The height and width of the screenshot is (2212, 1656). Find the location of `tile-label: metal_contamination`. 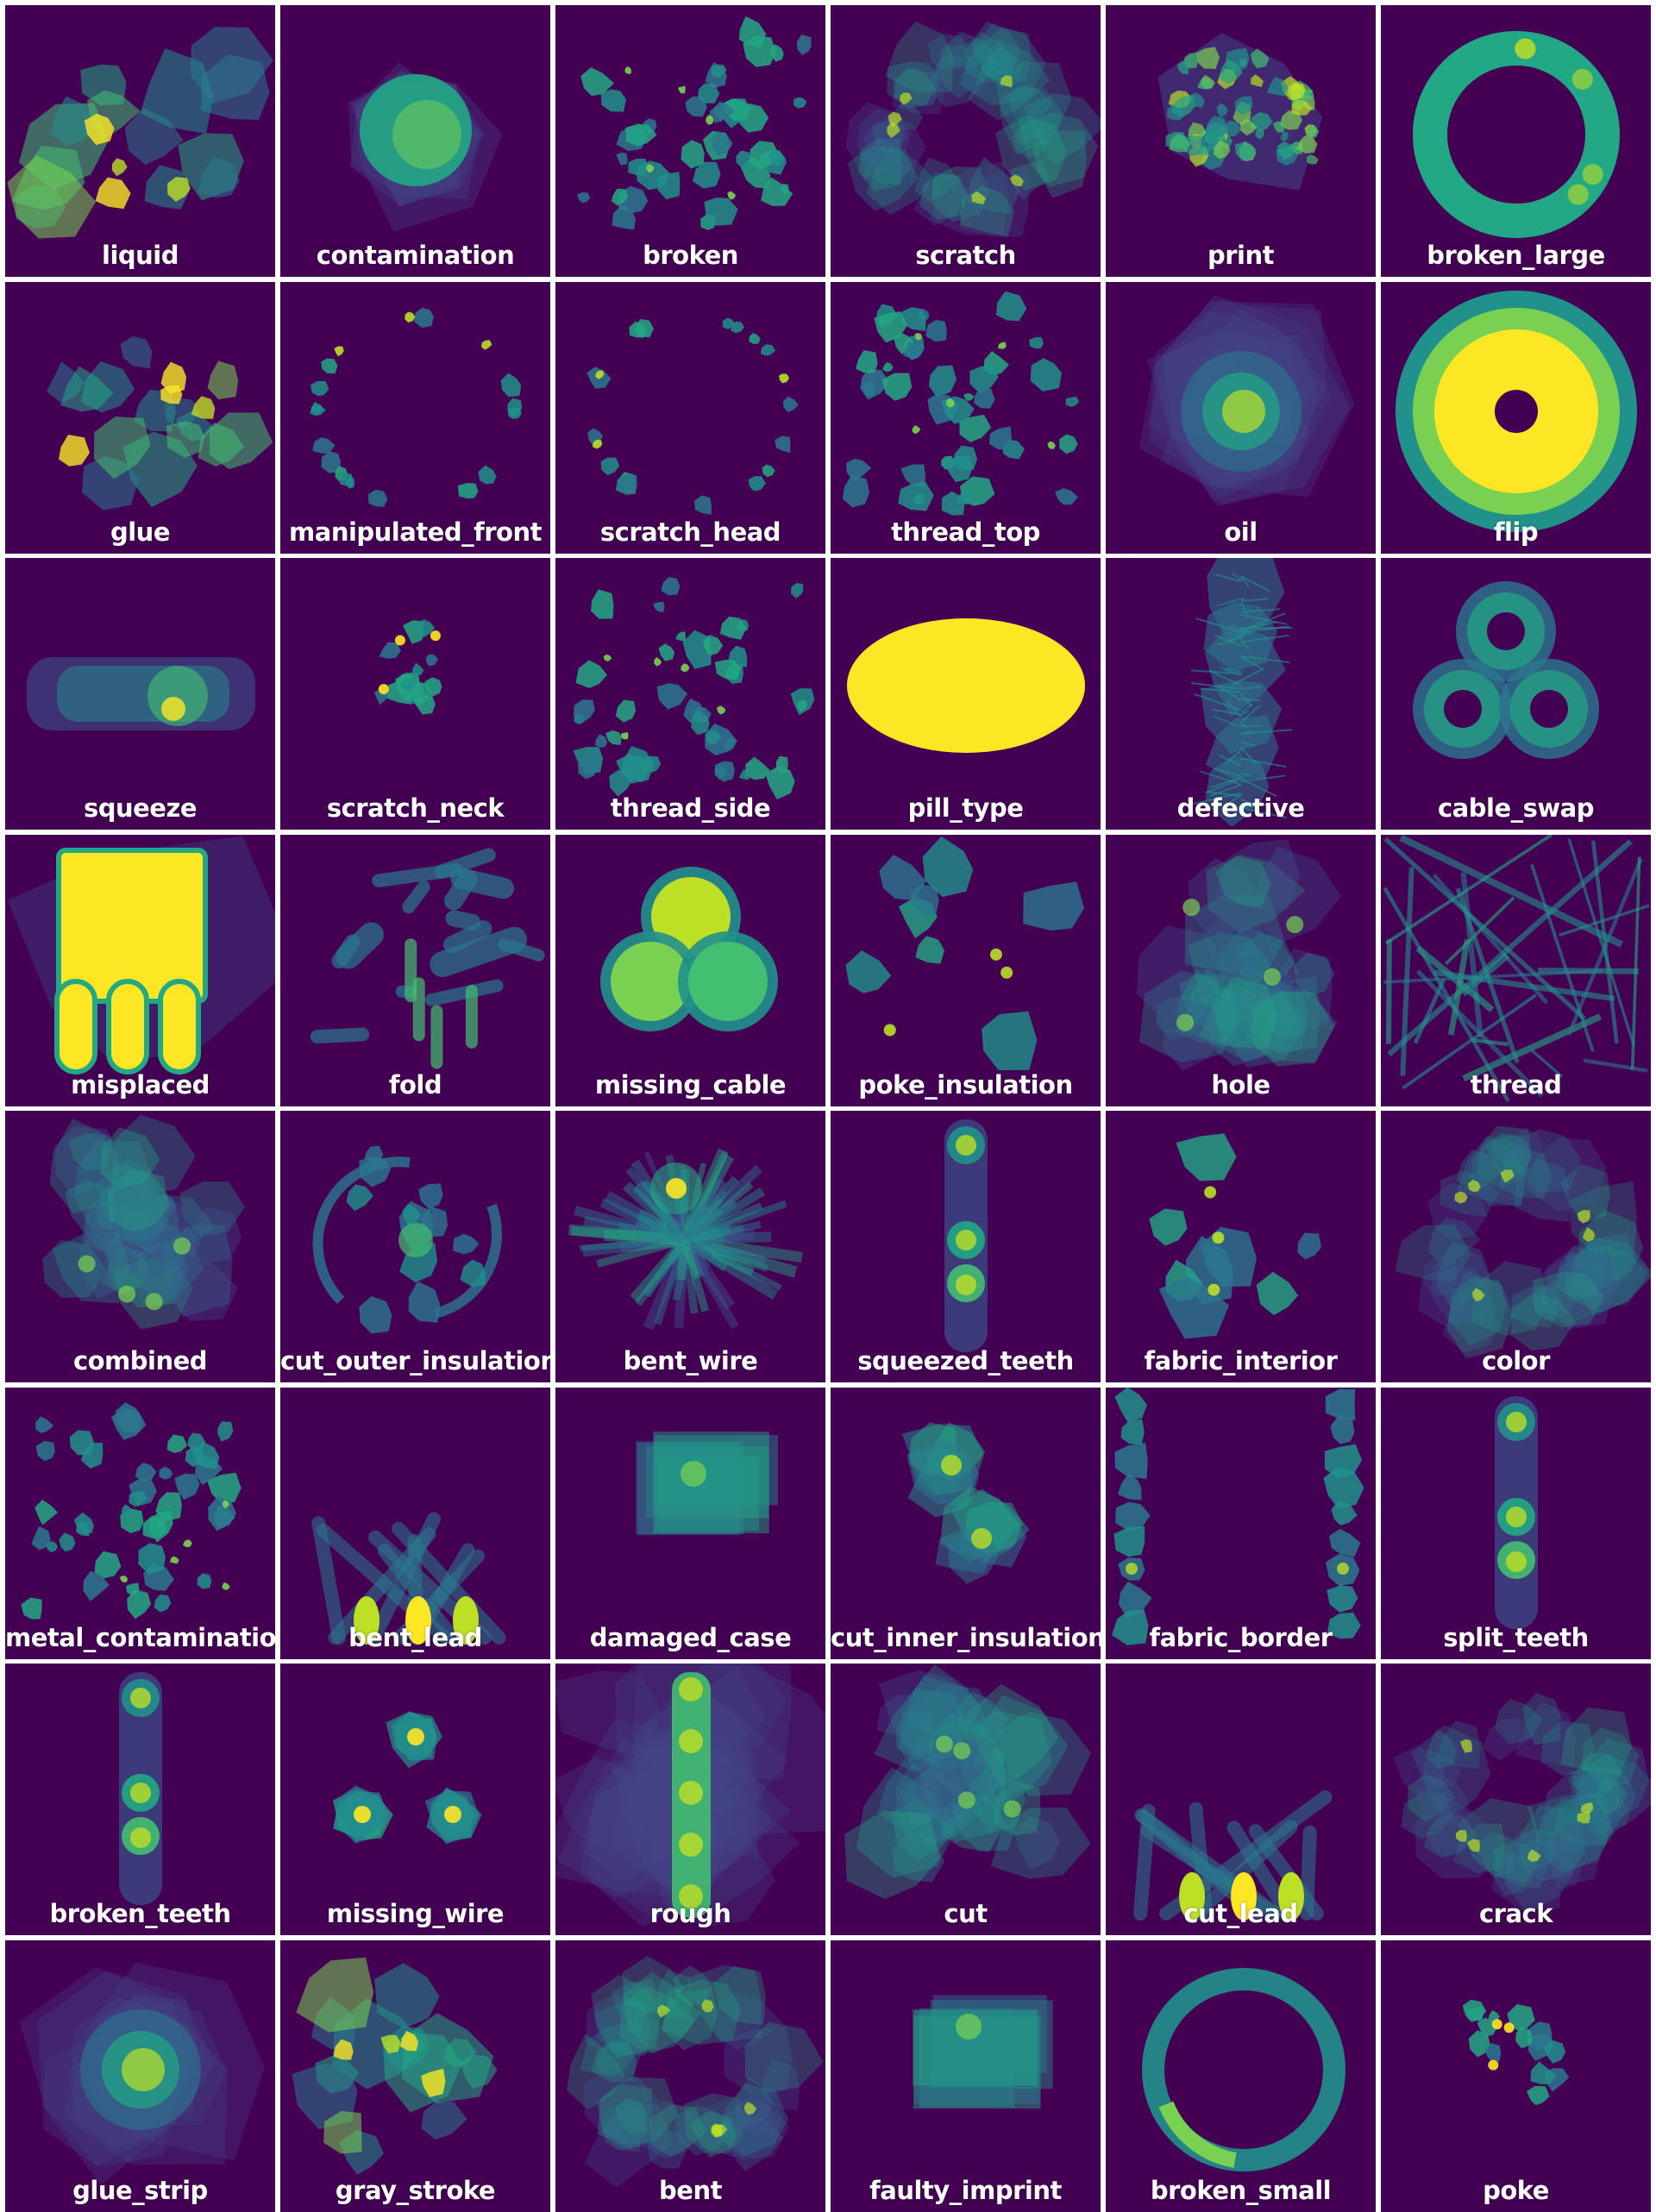

tile-label: metal_contamination is located at coordinates (140, 1637).